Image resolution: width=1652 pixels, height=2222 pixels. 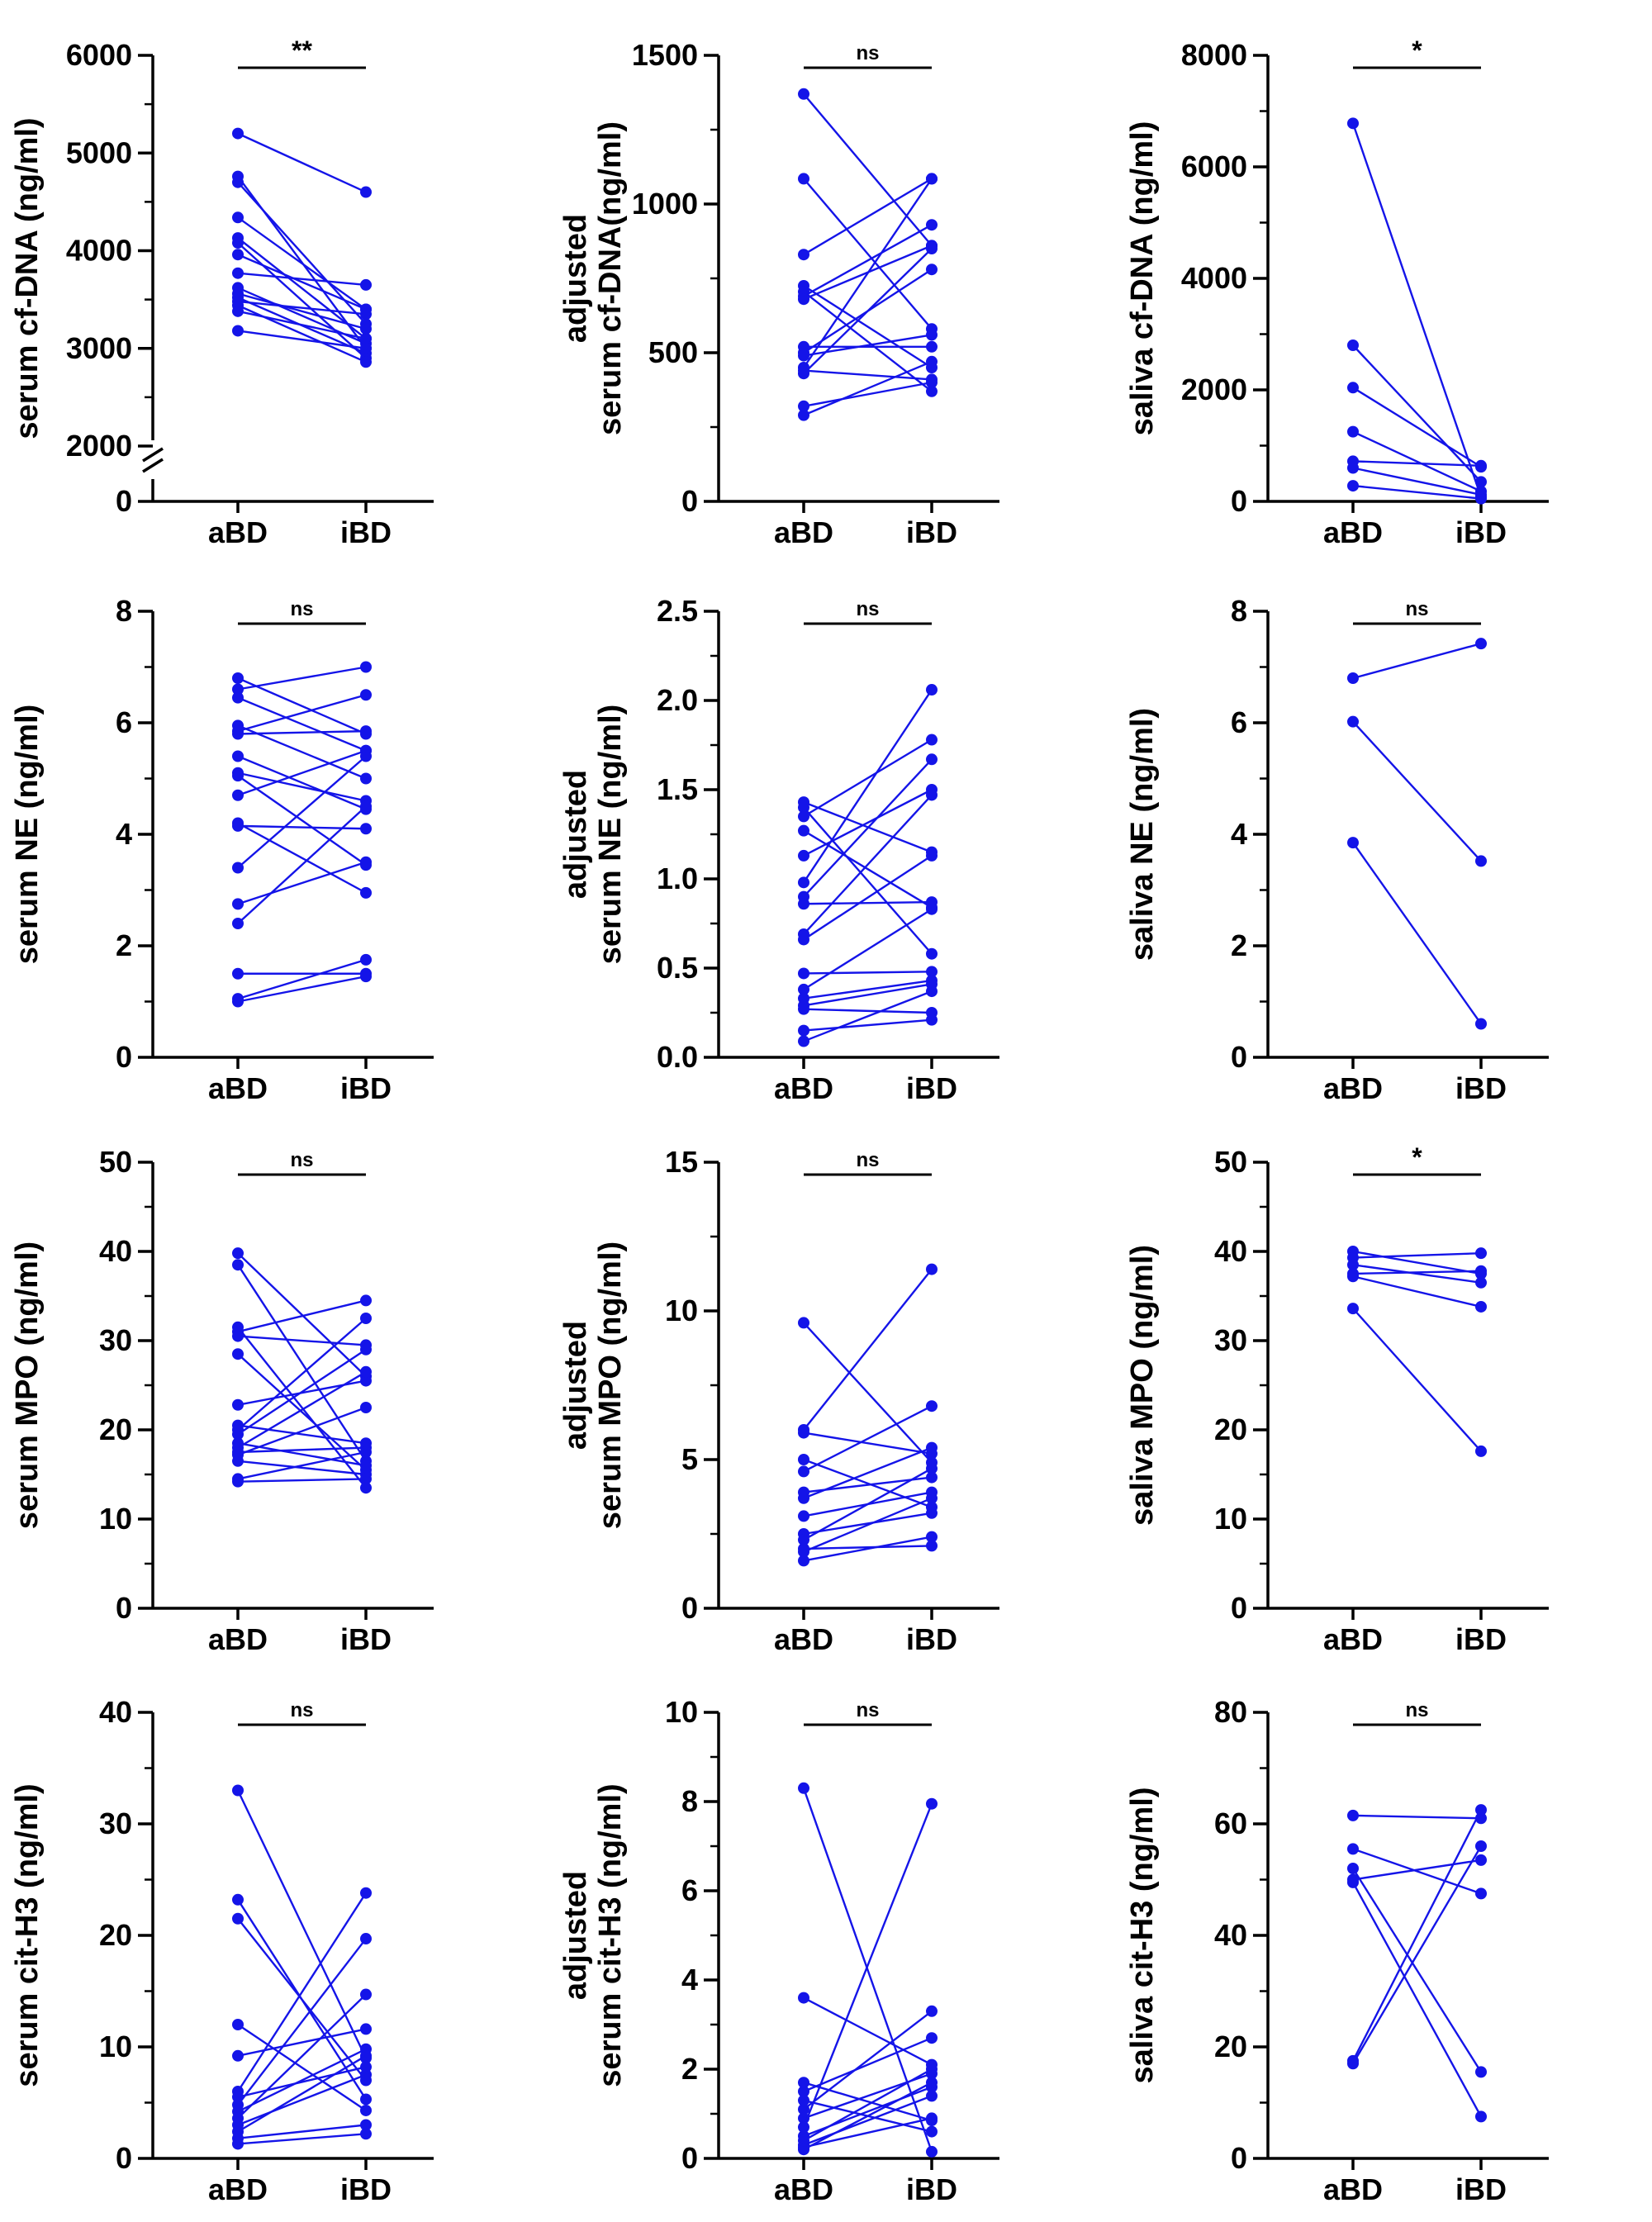 I want to click on y-tick-label: 0.0, so click(x=677, y=1057).